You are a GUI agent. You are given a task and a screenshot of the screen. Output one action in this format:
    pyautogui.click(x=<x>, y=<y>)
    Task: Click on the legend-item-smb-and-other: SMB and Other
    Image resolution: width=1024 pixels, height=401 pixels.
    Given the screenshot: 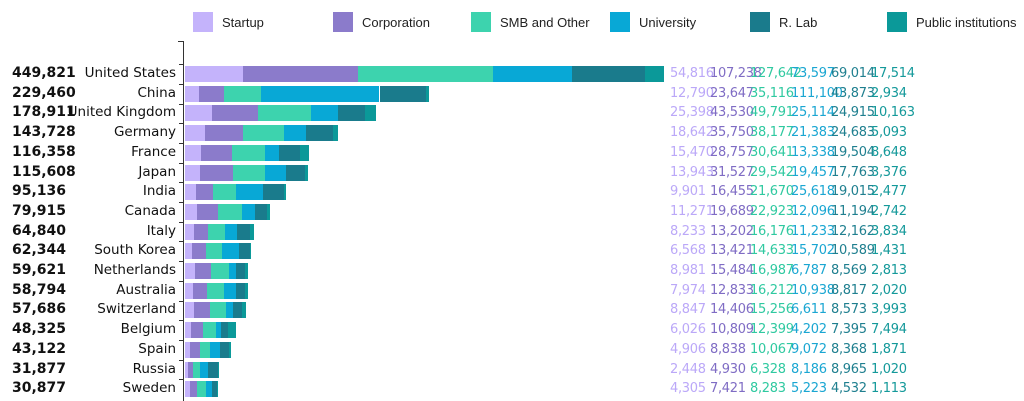 What is the action you would take?
    pyautogui.click(x=530, y=22)
    